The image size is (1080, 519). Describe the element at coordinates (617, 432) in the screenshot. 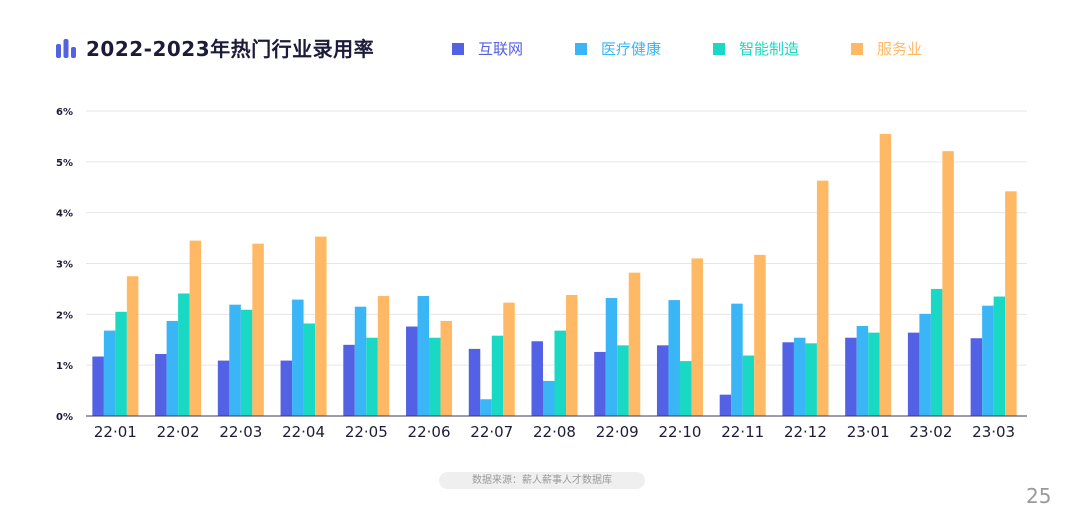

I see `x-tick-label: 22·09` at that location.